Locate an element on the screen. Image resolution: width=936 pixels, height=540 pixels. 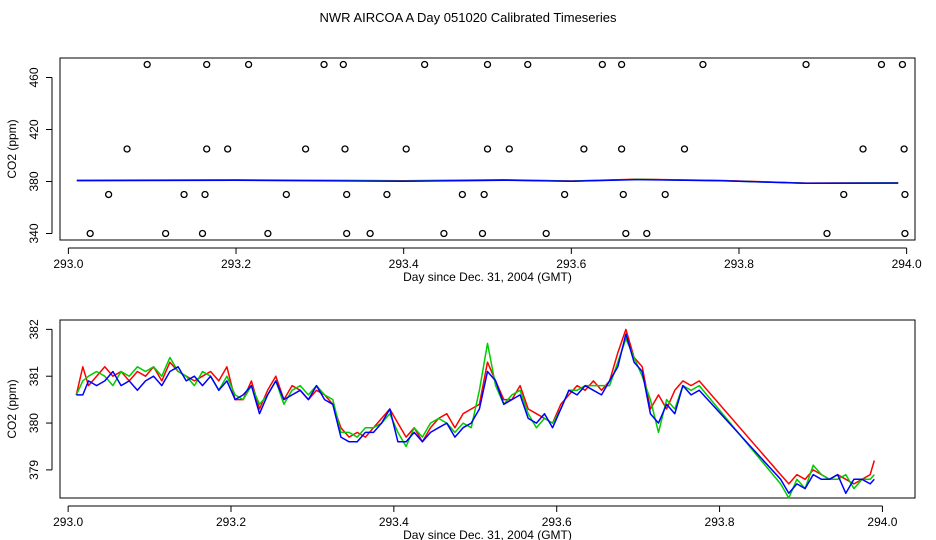
y-tick-label: 379 is located at coordinates (34, 470).